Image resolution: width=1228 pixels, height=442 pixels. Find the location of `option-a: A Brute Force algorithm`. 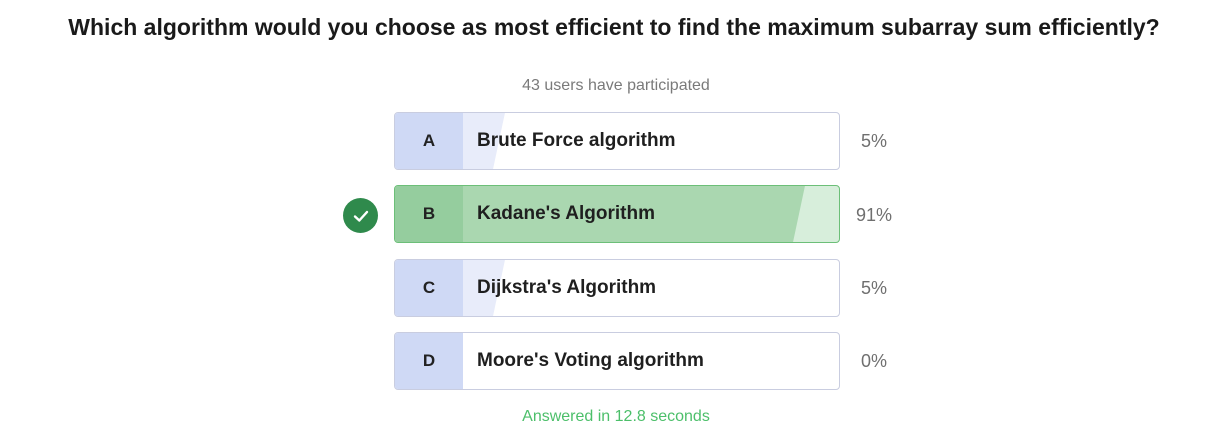

option-a: A Brute Force algorithm is located at coordinates (617, 141).